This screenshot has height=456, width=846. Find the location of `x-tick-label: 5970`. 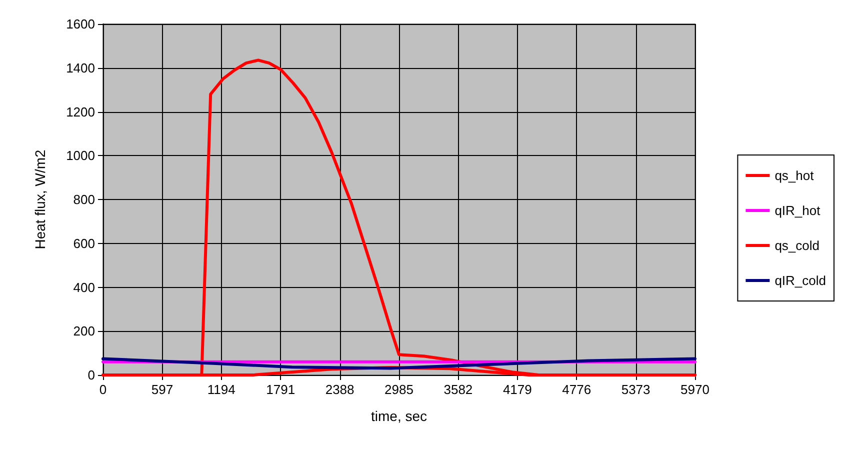

x-tick-label: 5970 is located at coordinates (695, 389).